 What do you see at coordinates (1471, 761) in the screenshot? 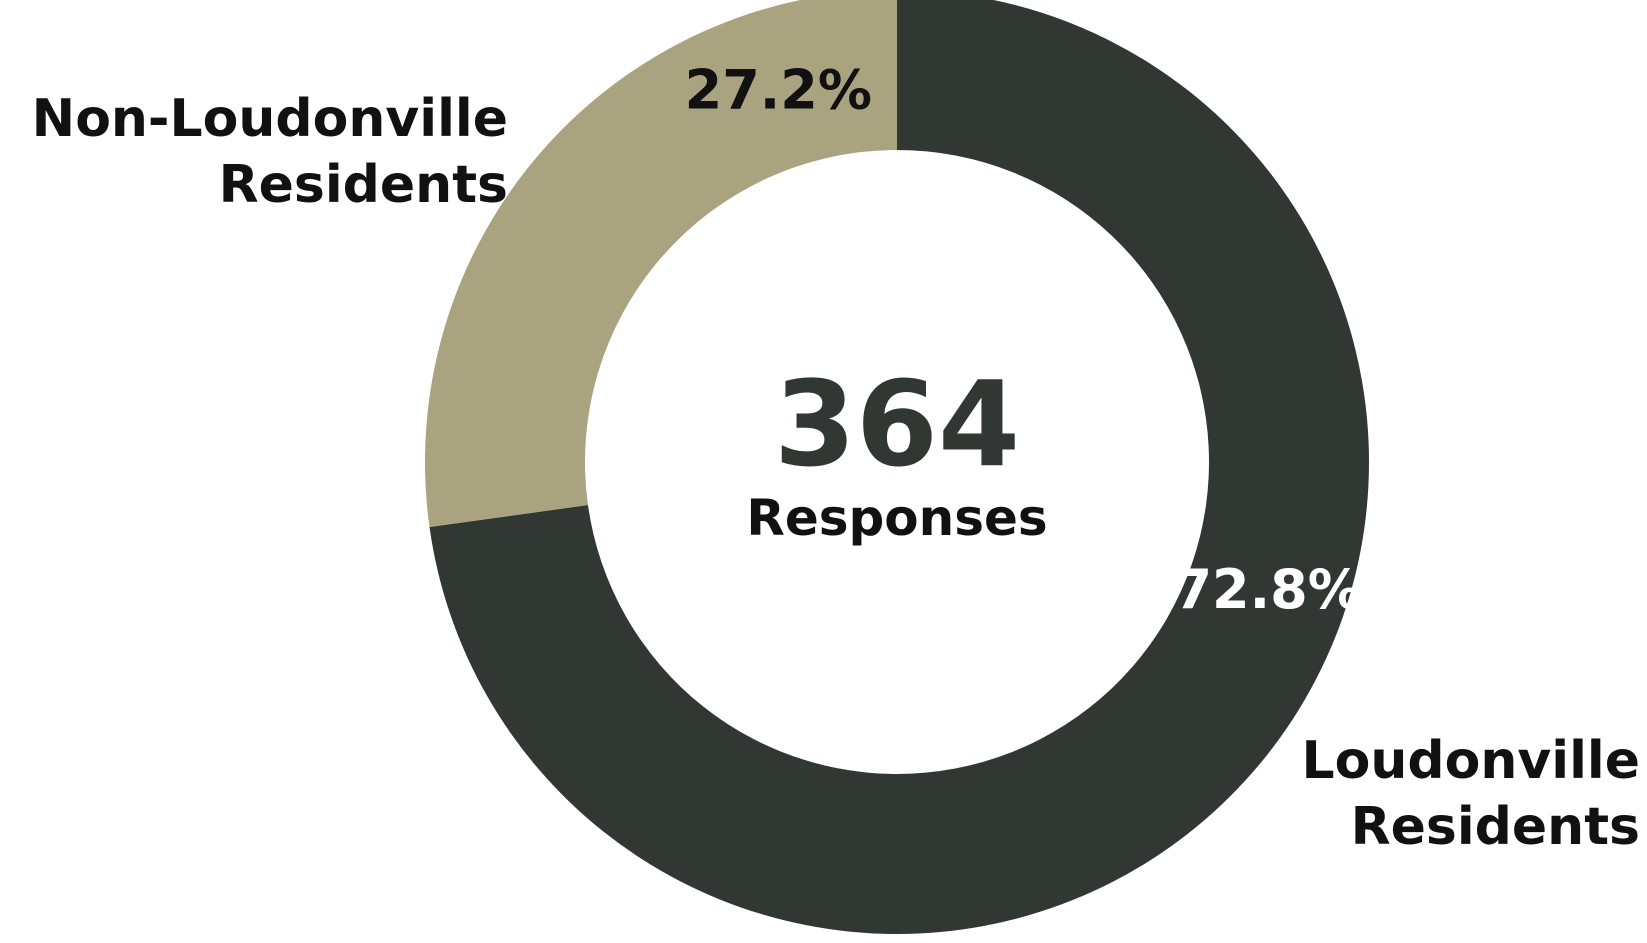
I see `slice-name-label-0-line-0: Loudonville` at bounding box center [1471, 761].